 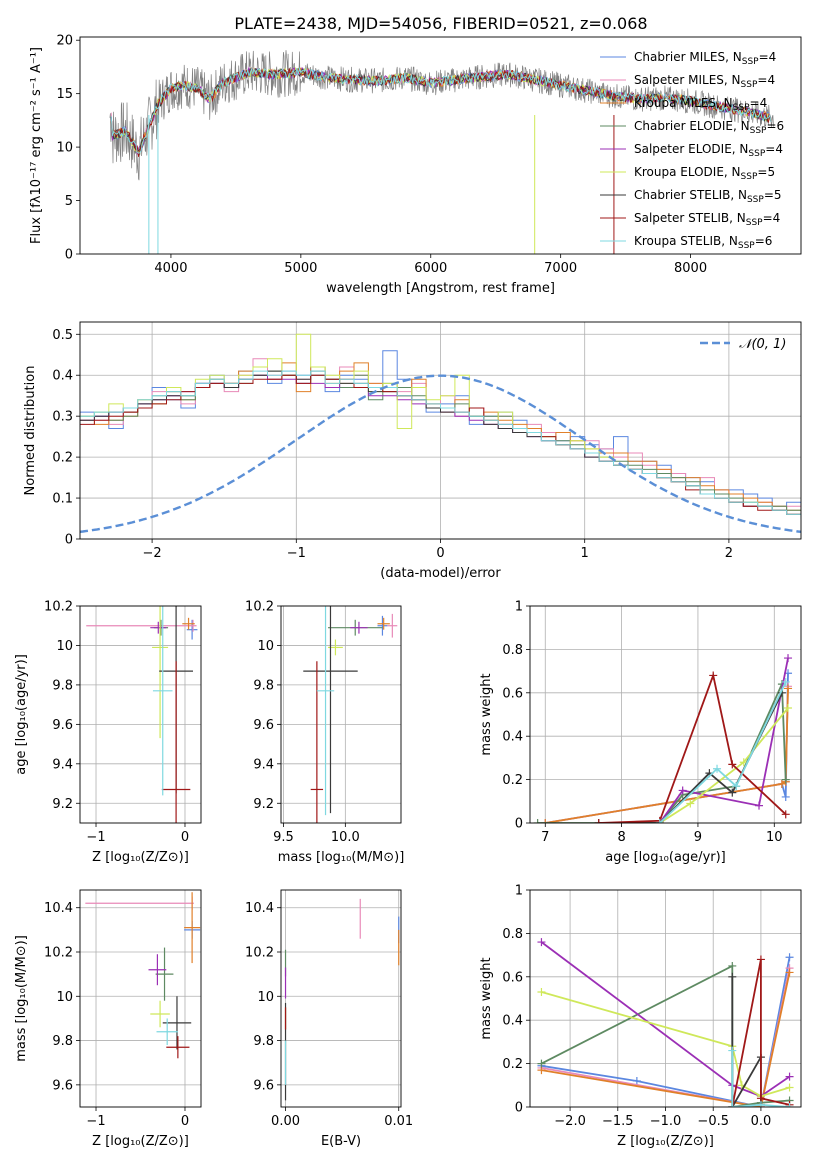 What do you see at coordinates (62, 335) in the screenshot?
I see `y-tick-label: 0.5` at bounding box center [62, 335].